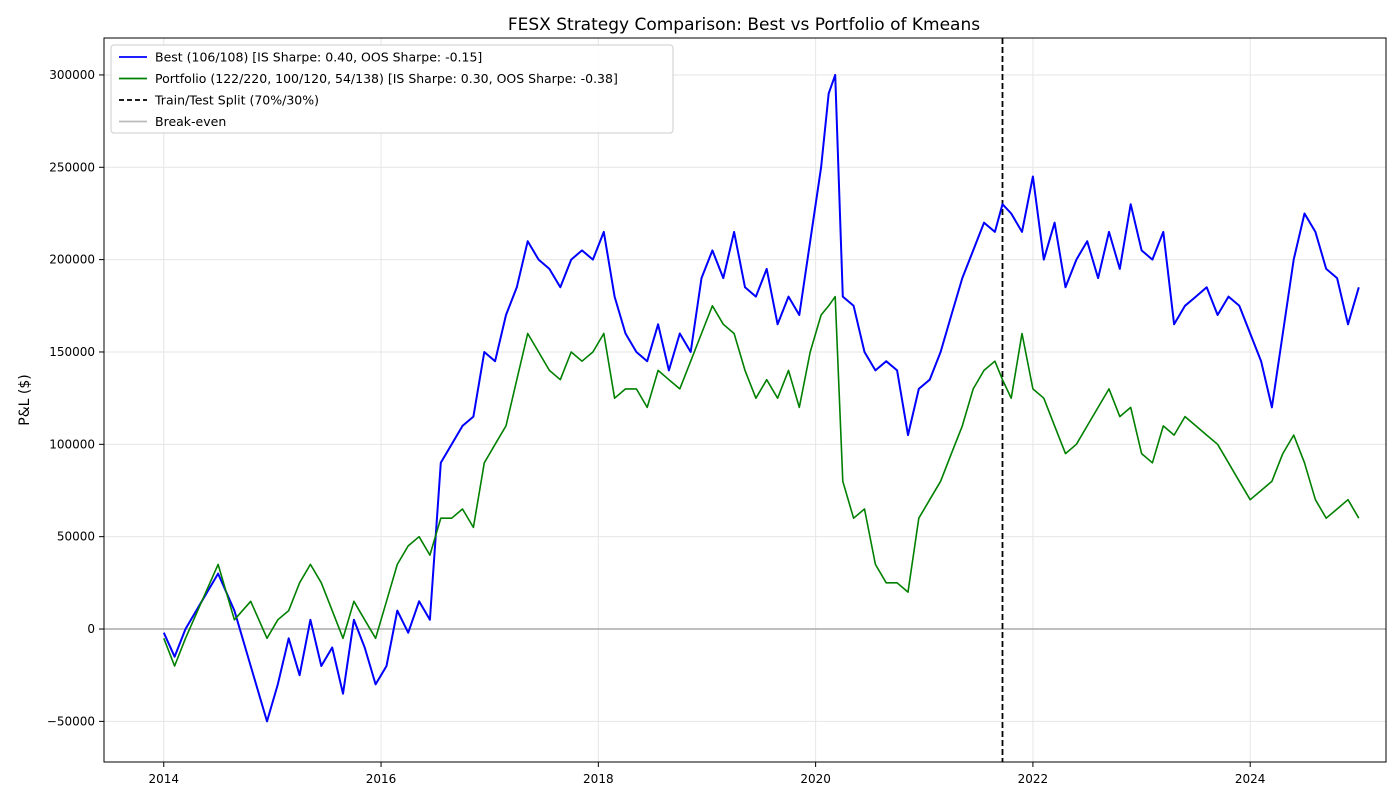 Image resolution: width=1400 pixels, height=800 pixels. I want to click on y-tick-label: 50000, so click(76, 537).